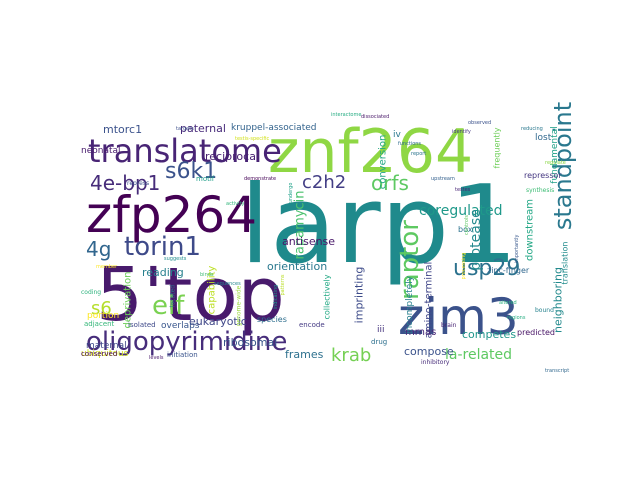  What do you see at coordinates (359, 295) in the screenshot?
I see `word-imprinting: imprinting` at bounding box center [359, 295].